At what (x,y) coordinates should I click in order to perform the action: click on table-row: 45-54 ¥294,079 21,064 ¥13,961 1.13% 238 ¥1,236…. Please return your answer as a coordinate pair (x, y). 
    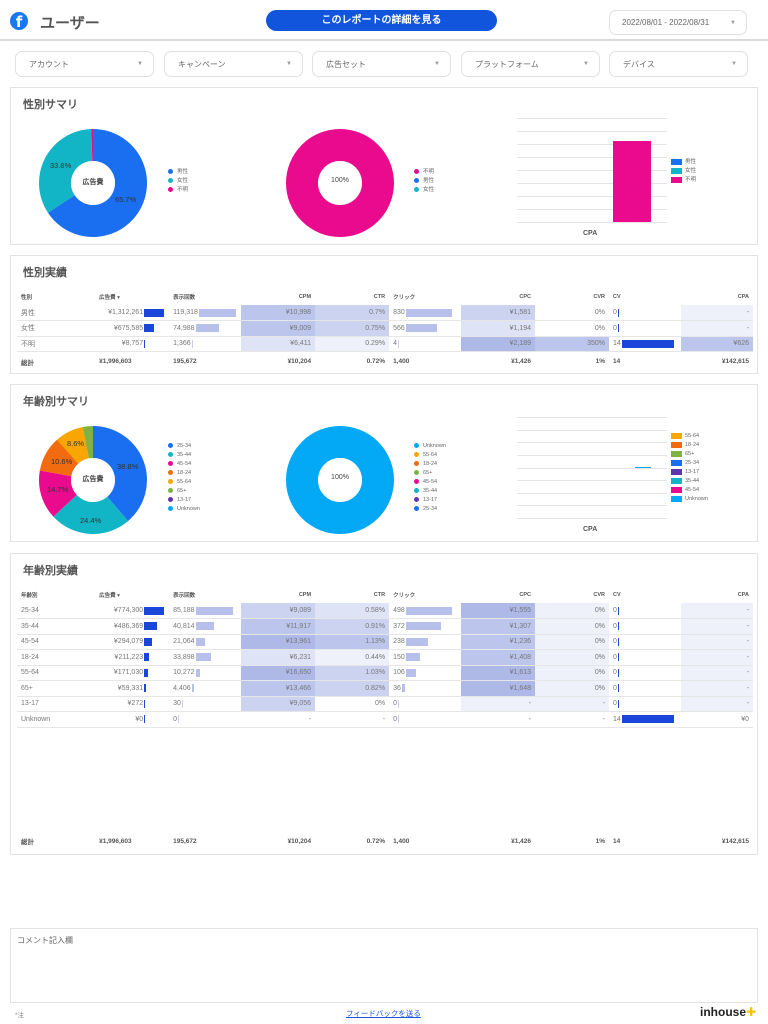
    Looking at the image, I should click on (385, 642).